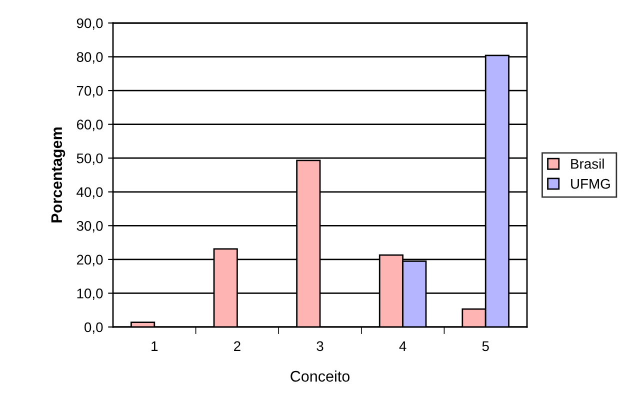 The height and width of the screenshot is (403, 621). What do you see at coordinates (89, 159) in the screenshot?
I see `y-tick-label: 50,0` at bounding box center [89, 159].